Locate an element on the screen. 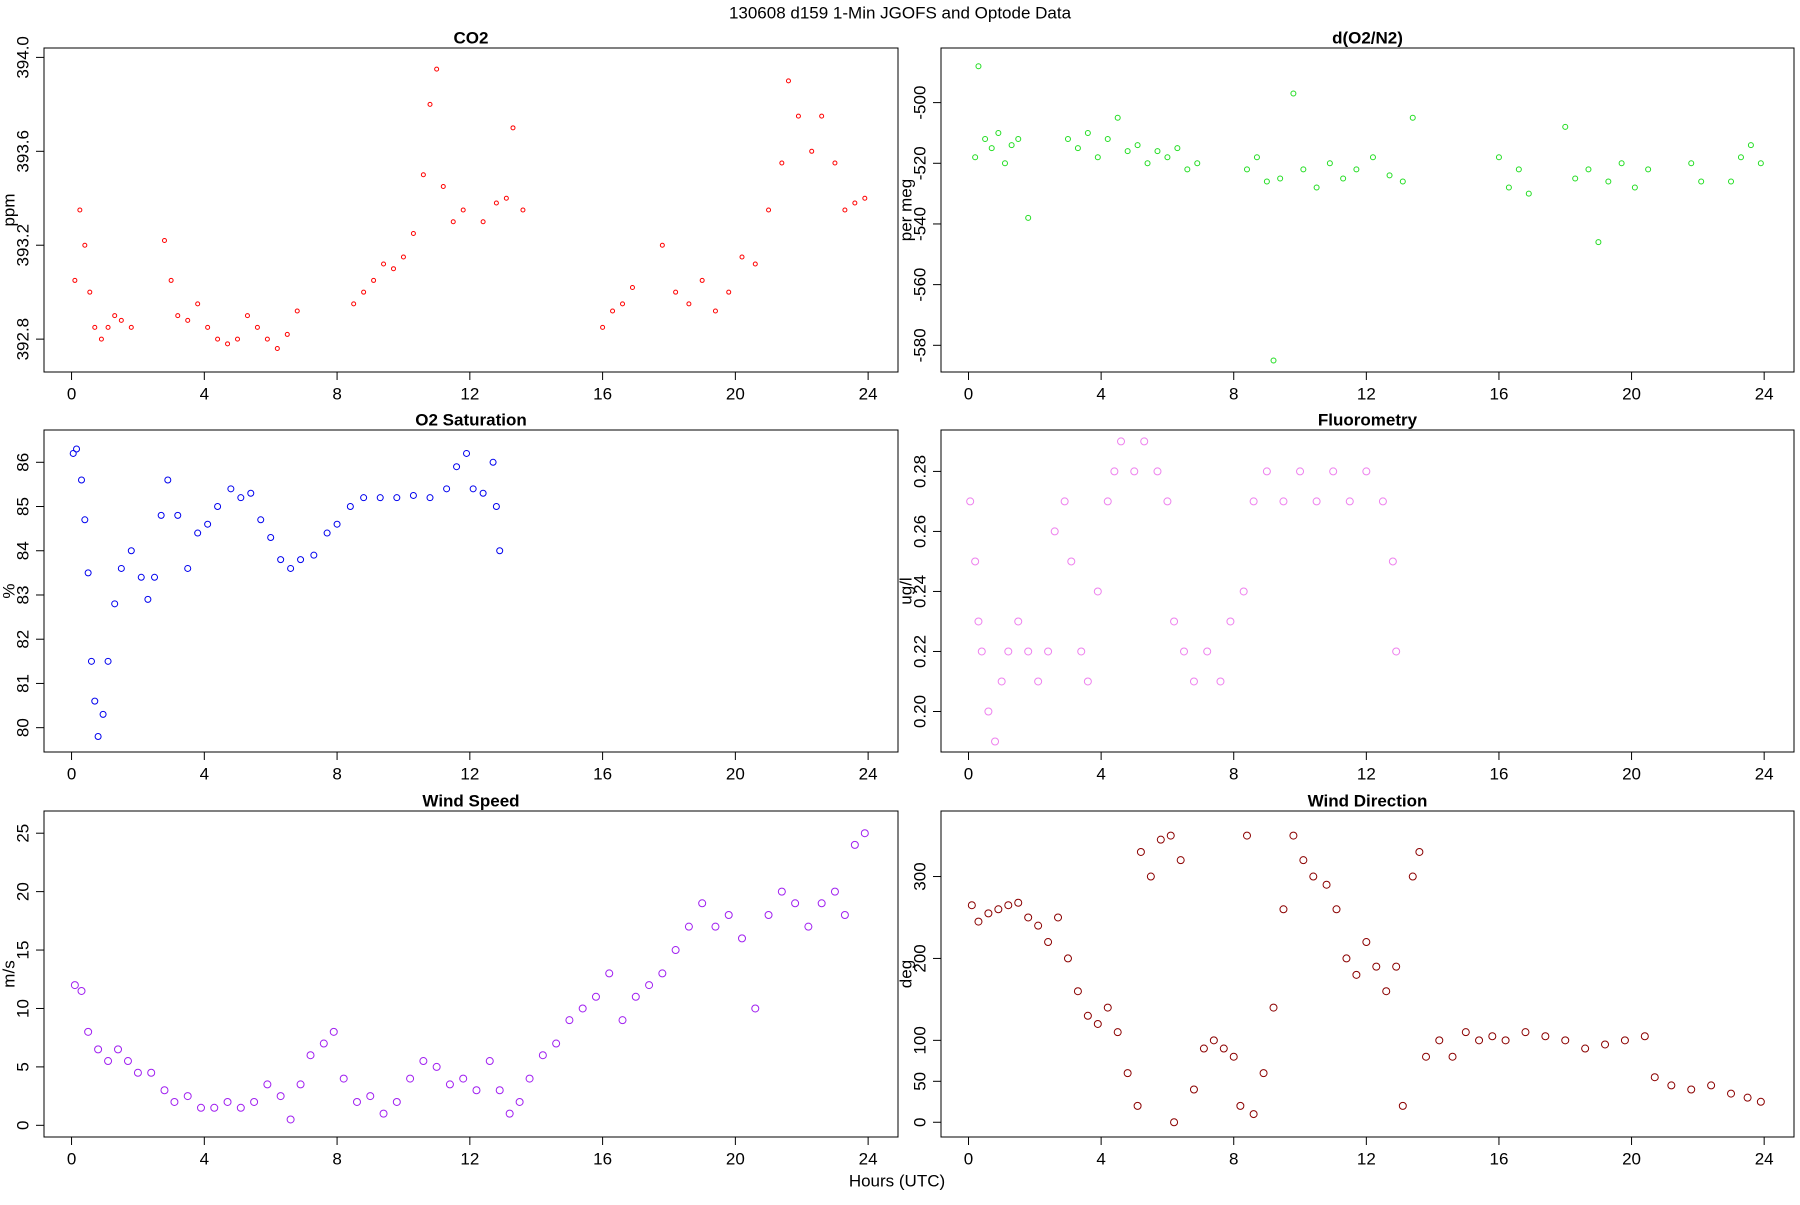  panel-title: Wind Direction is located at coordinates (1368, 800).